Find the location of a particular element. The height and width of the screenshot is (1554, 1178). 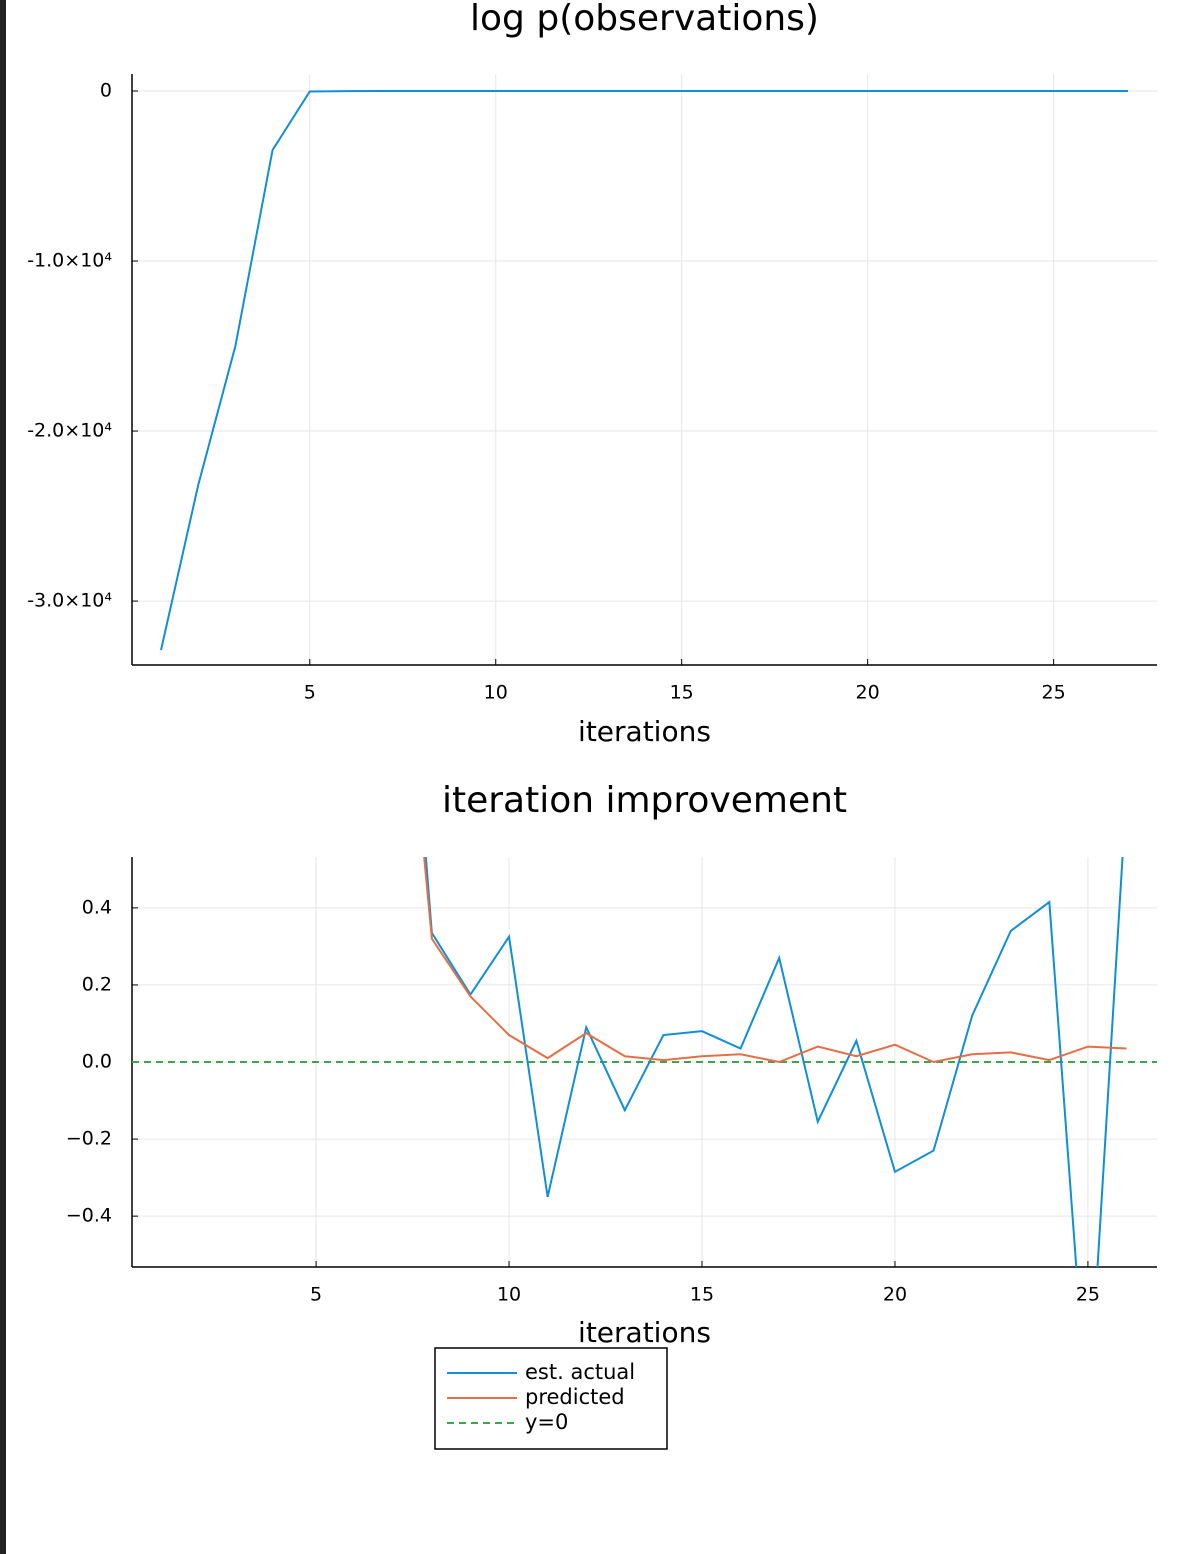

legend-label: y=0 is located at coordinates (546, 1422).